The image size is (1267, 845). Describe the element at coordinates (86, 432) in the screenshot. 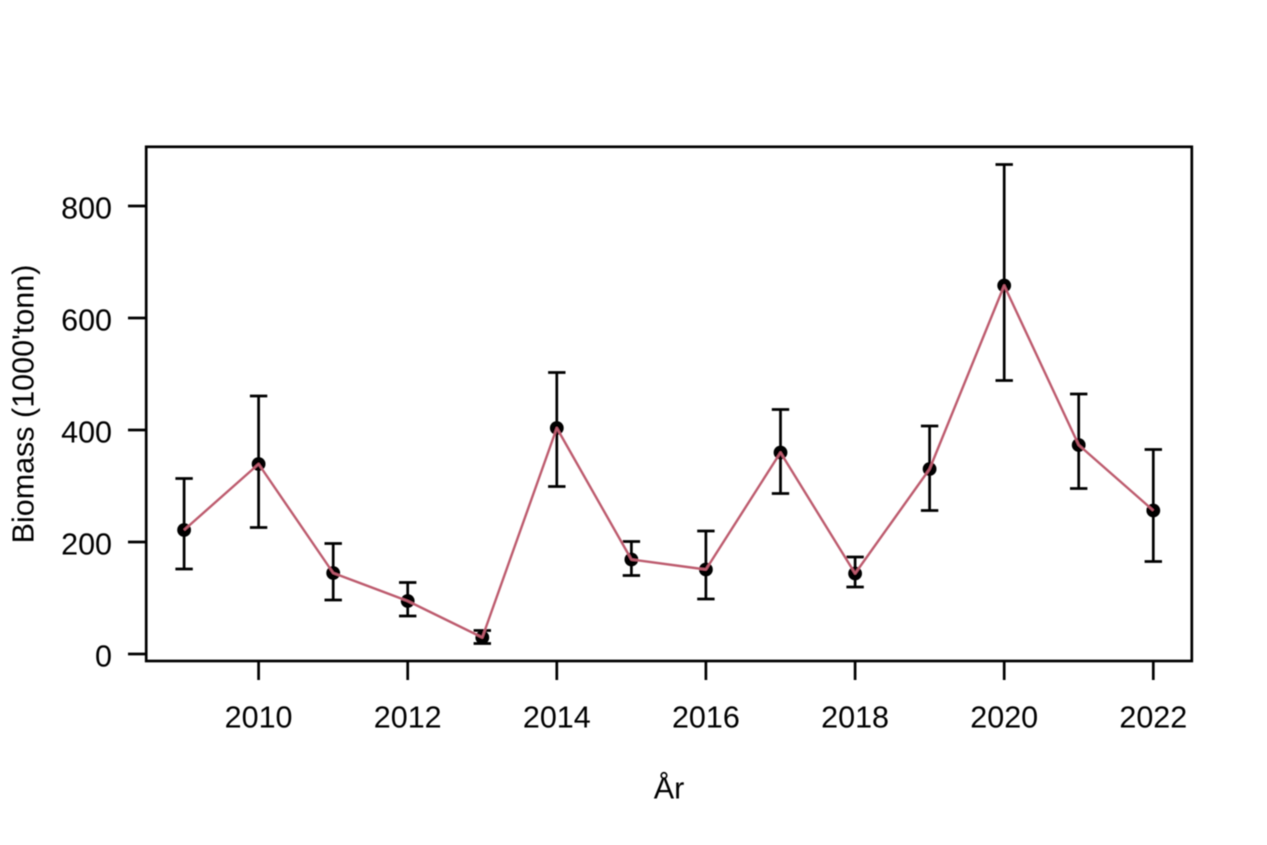

I see `svg-text: 400` at that location.